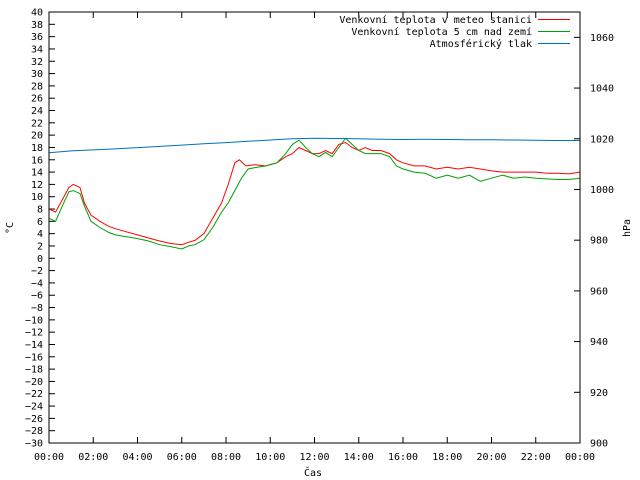 The height and width of the screenshot is (480, 640). I want to click on y-tick-label-left: −4, so click(37, 283).